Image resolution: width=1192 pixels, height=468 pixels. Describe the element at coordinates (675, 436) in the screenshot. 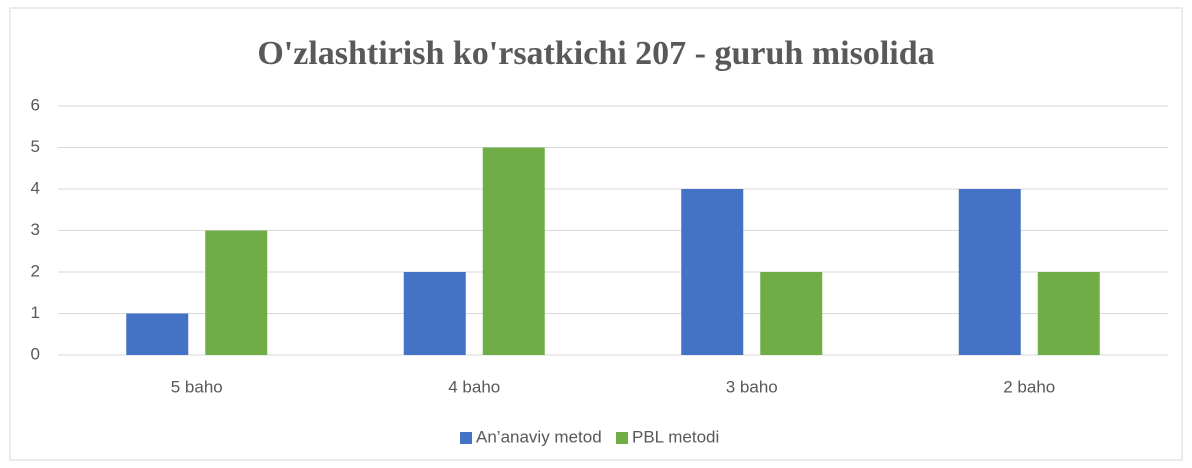

I see `legend-label: PBL metodi` at that location.